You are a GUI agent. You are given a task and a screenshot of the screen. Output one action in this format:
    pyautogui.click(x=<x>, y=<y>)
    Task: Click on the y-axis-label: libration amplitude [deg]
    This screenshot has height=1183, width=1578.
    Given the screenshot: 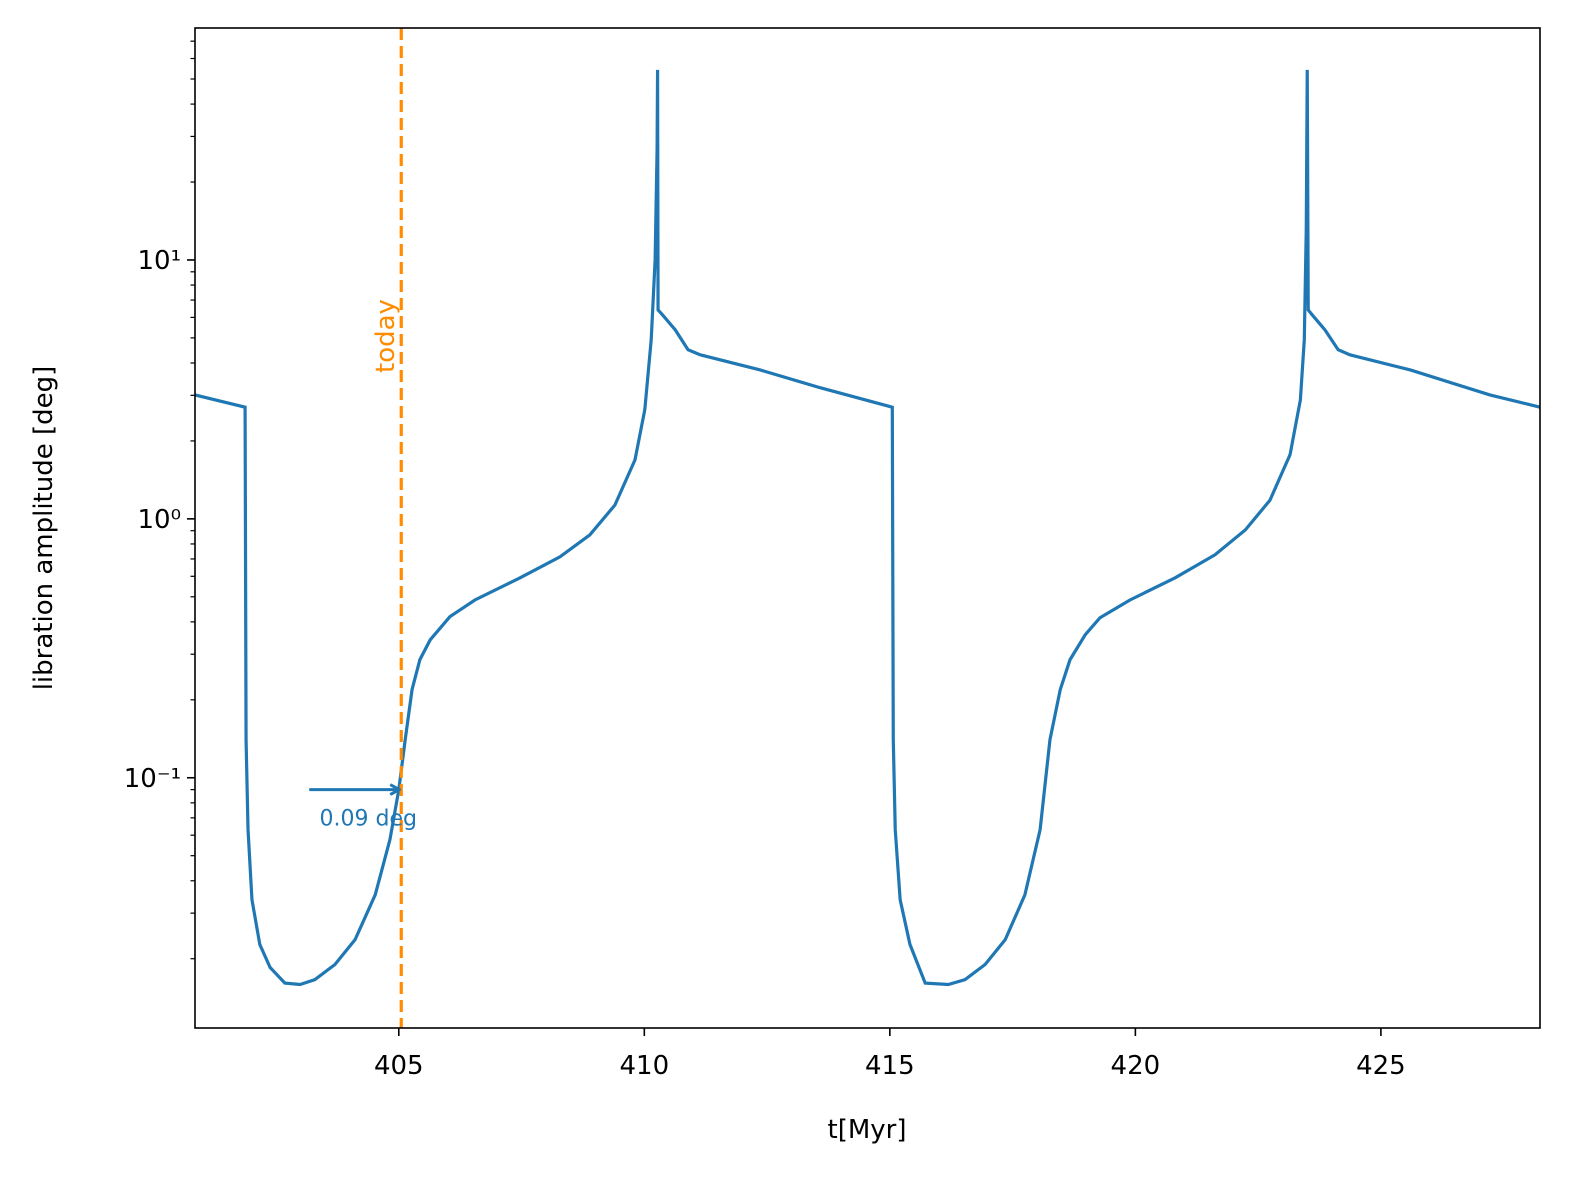 What is the action you would take?
    pyautogui.click(x=44, y=528)
    